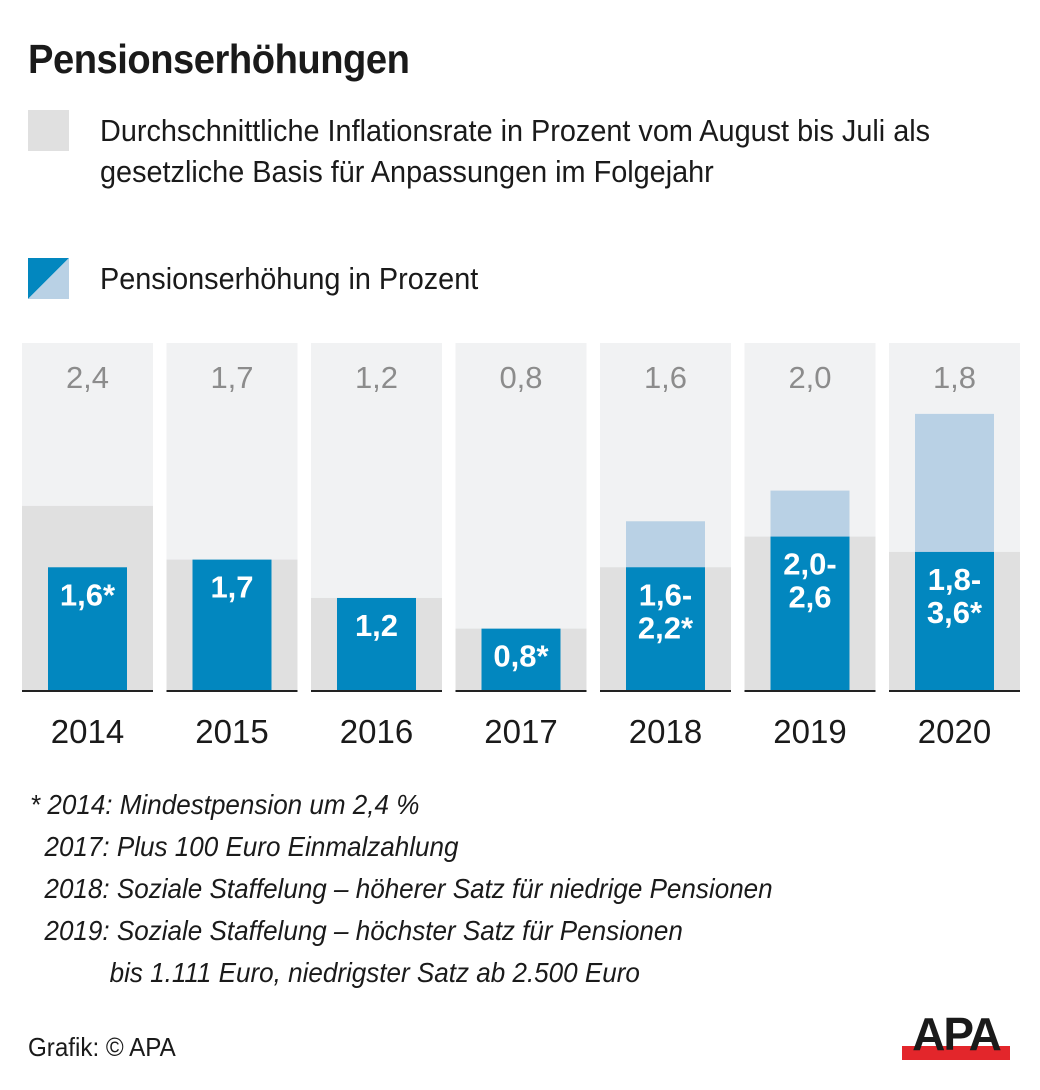 Image resolution: width=1040 pixels, height=1090 pixels. What do you see at coordinates (520, 377) in the screenshot?
I see `inflation-label: 0,8` at bounding box center [520, 377].